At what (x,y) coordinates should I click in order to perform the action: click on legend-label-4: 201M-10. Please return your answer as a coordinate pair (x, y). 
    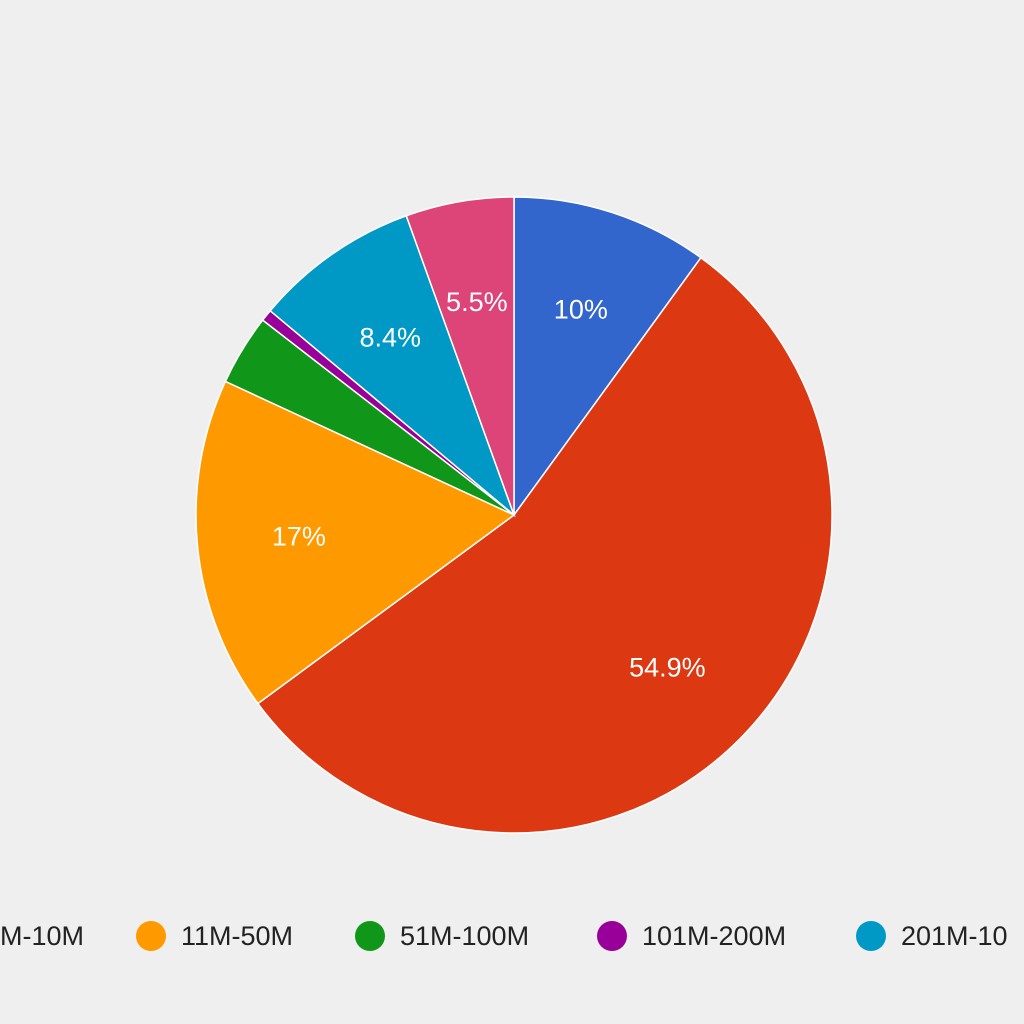
    Looking at the image, I should click on (954, 936).